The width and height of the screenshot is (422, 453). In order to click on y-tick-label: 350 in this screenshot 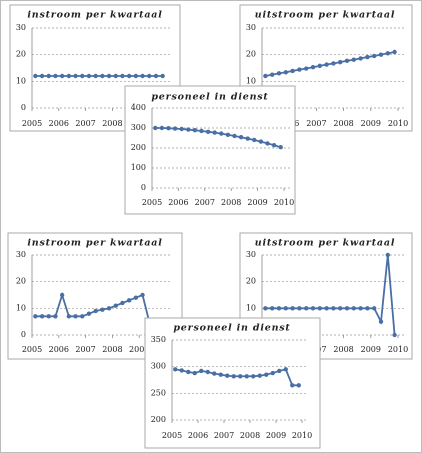, I will do `click(158, 339)`.